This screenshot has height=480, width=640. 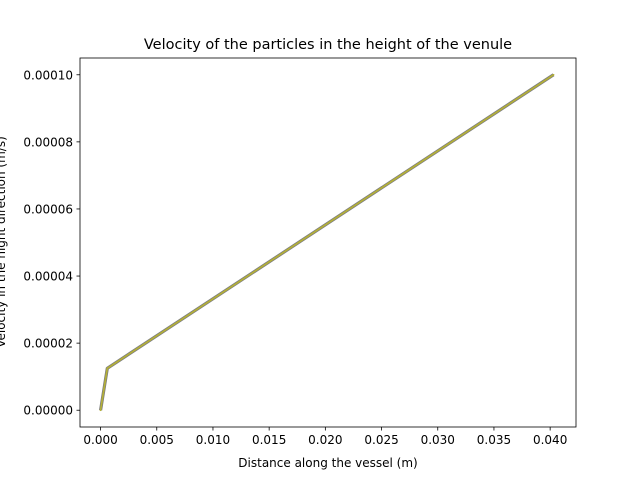 What do you see at coordinates (327, 463) in the screenshot?
I see `x-axis-label: Distance along the vessel (m)` at bounding box center [327, 463].